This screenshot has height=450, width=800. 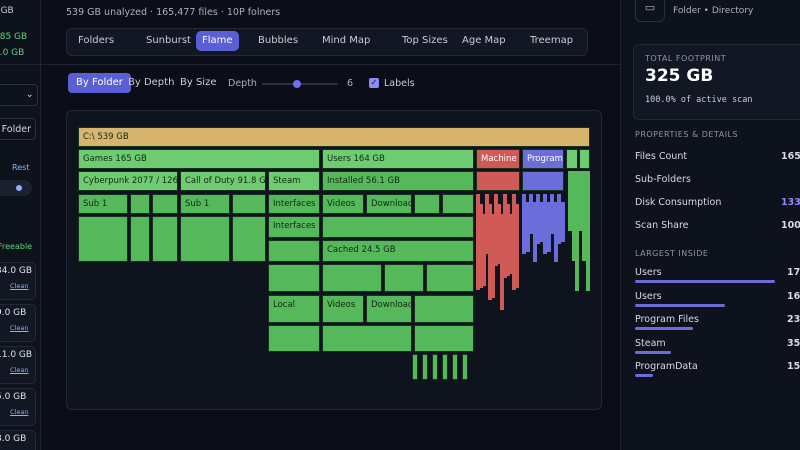 What do you see at coordinates (18, 129) in the screenshot?
I see `folder-button: Folder` at bounding box center [18, 129].